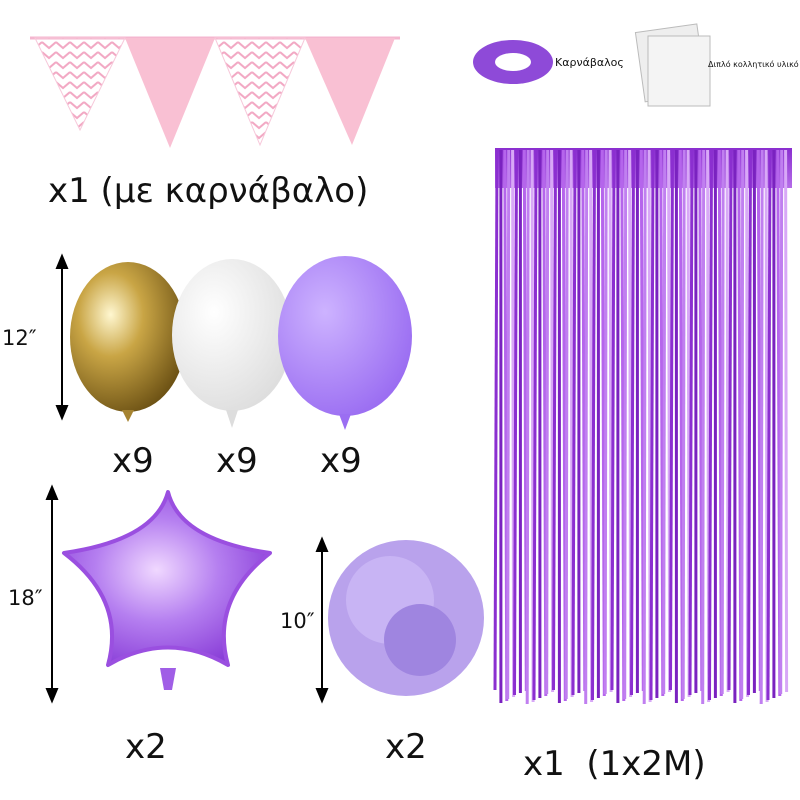 The image size is (800, 800). What do you see at coordinates (672, 65) in the screenshot?
I see `tape-icon` at bounding box center [672, 65].